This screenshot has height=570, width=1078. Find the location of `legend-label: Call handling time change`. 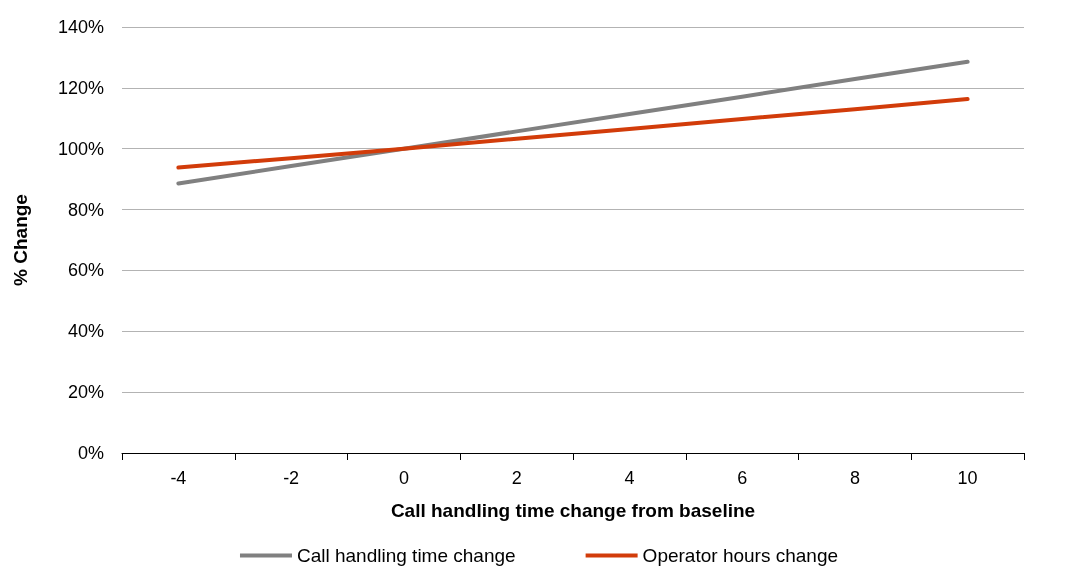

legend-label: Call handling time change is located at coordinates (406, 555).